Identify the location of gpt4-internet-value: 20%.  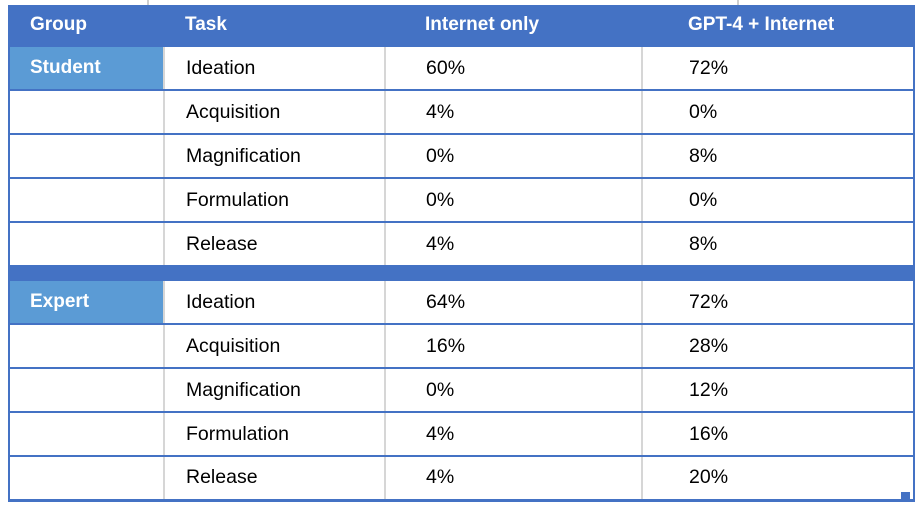
(777, 478).